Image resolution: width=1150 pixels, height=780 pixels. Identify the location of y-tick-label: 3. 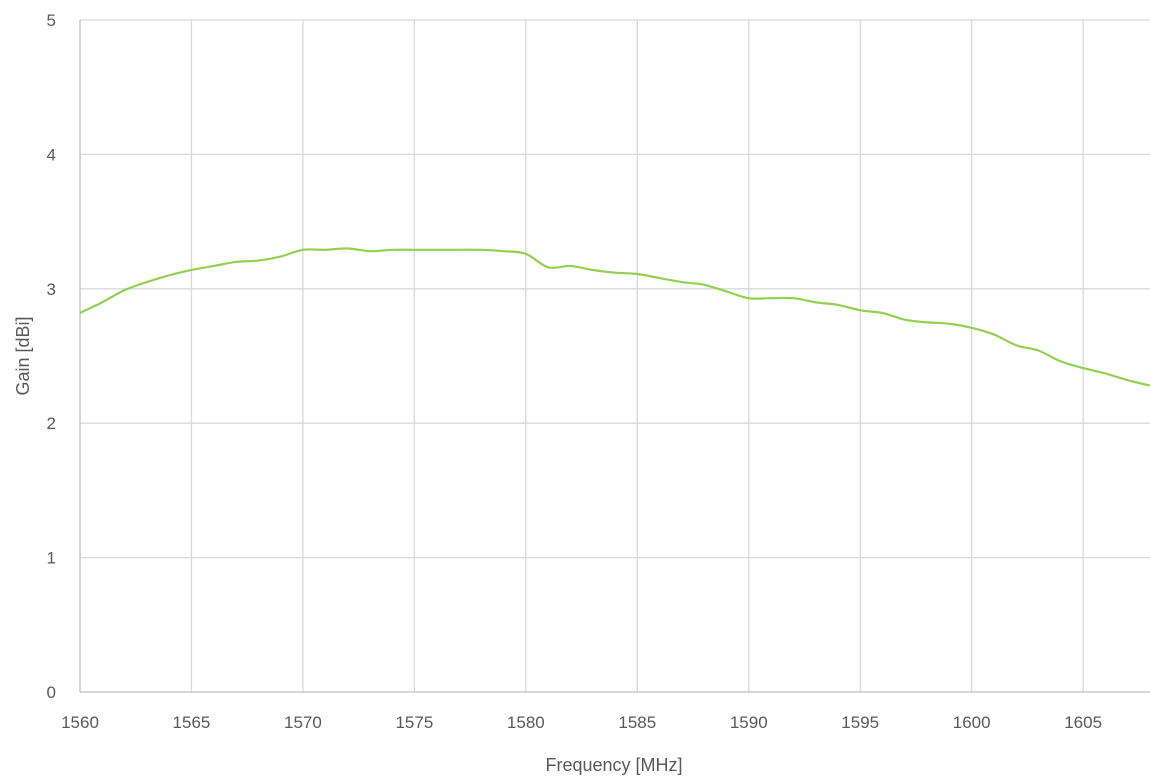
(51, 289).